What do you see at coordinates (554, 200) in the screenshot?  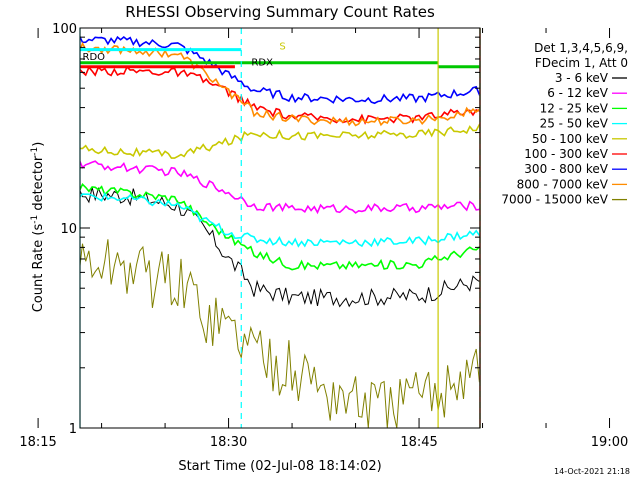 I see `legend-entry-8: 7000 - 15000 keV` at bounding box center [554, 200].